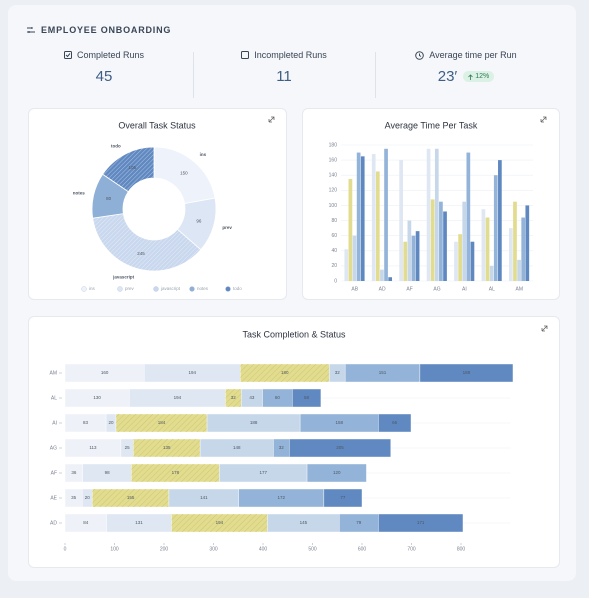 This screenshot has height=598, width=589. I want to click on kpi-label: Completed Runs, so click(110, 55).